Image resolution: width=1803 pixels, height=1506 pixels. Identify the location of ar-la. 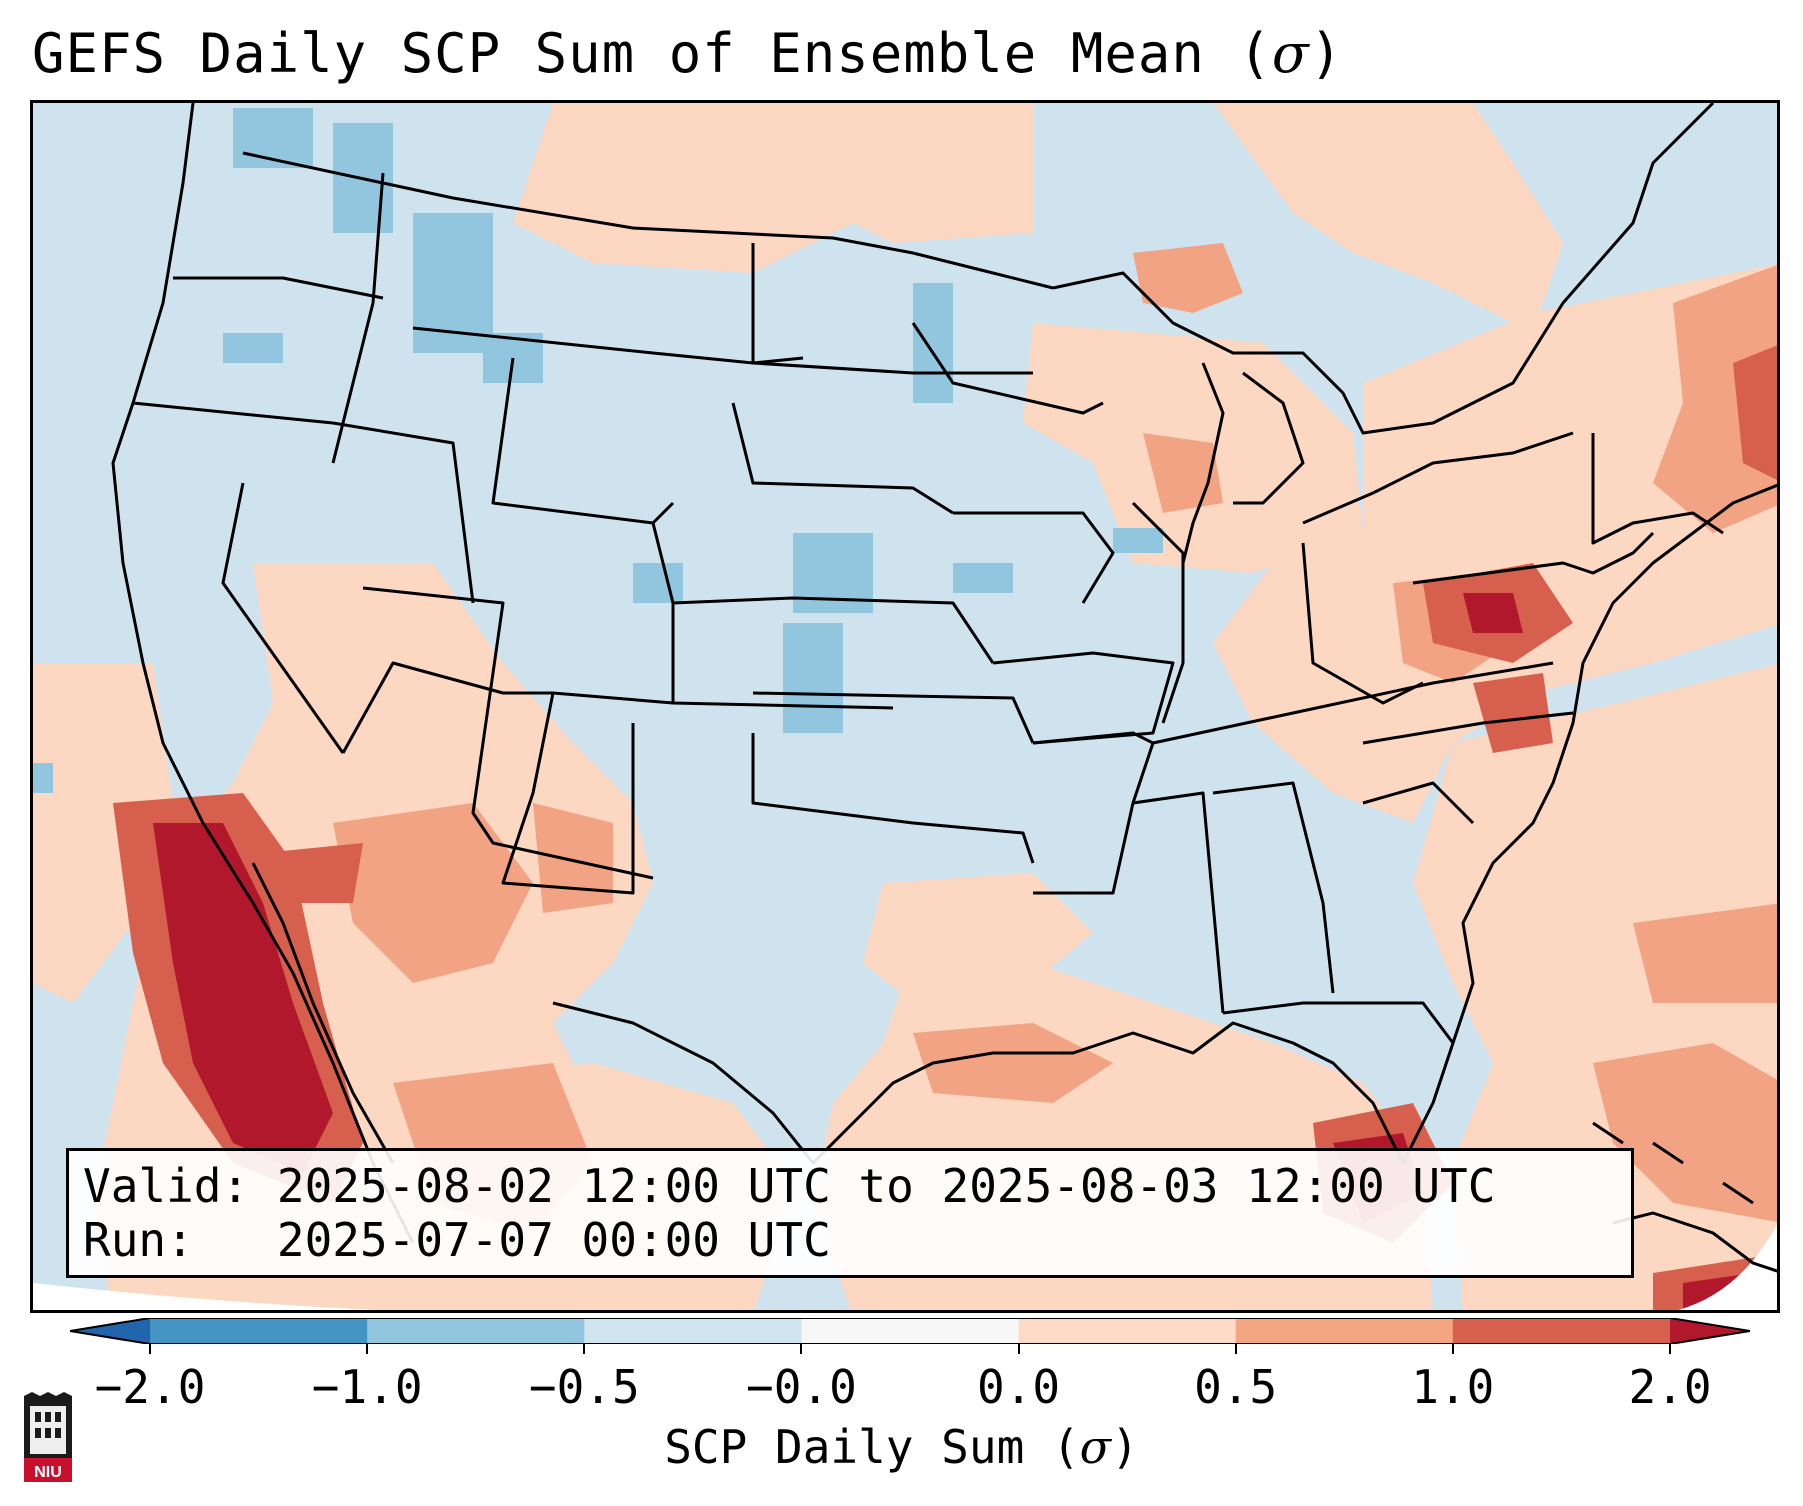
(1093, 813).